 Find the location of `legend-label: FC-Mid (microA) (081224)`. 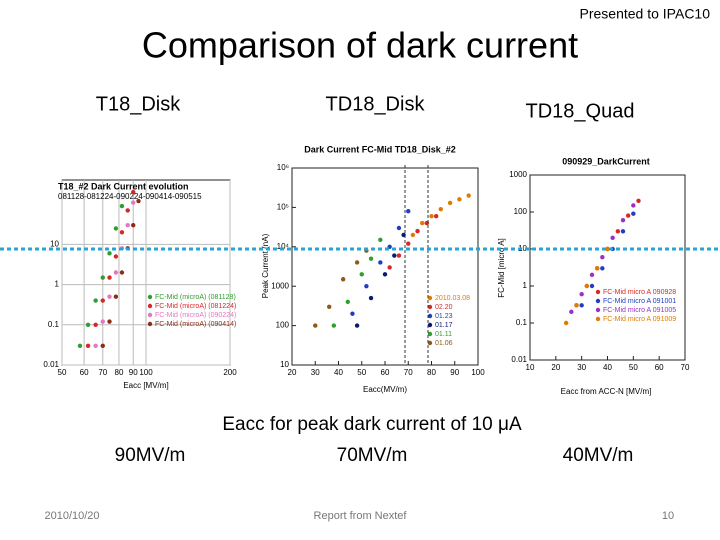

legend-label: FC-Mid (microA) (081224) is located at coordinates (195, 306).